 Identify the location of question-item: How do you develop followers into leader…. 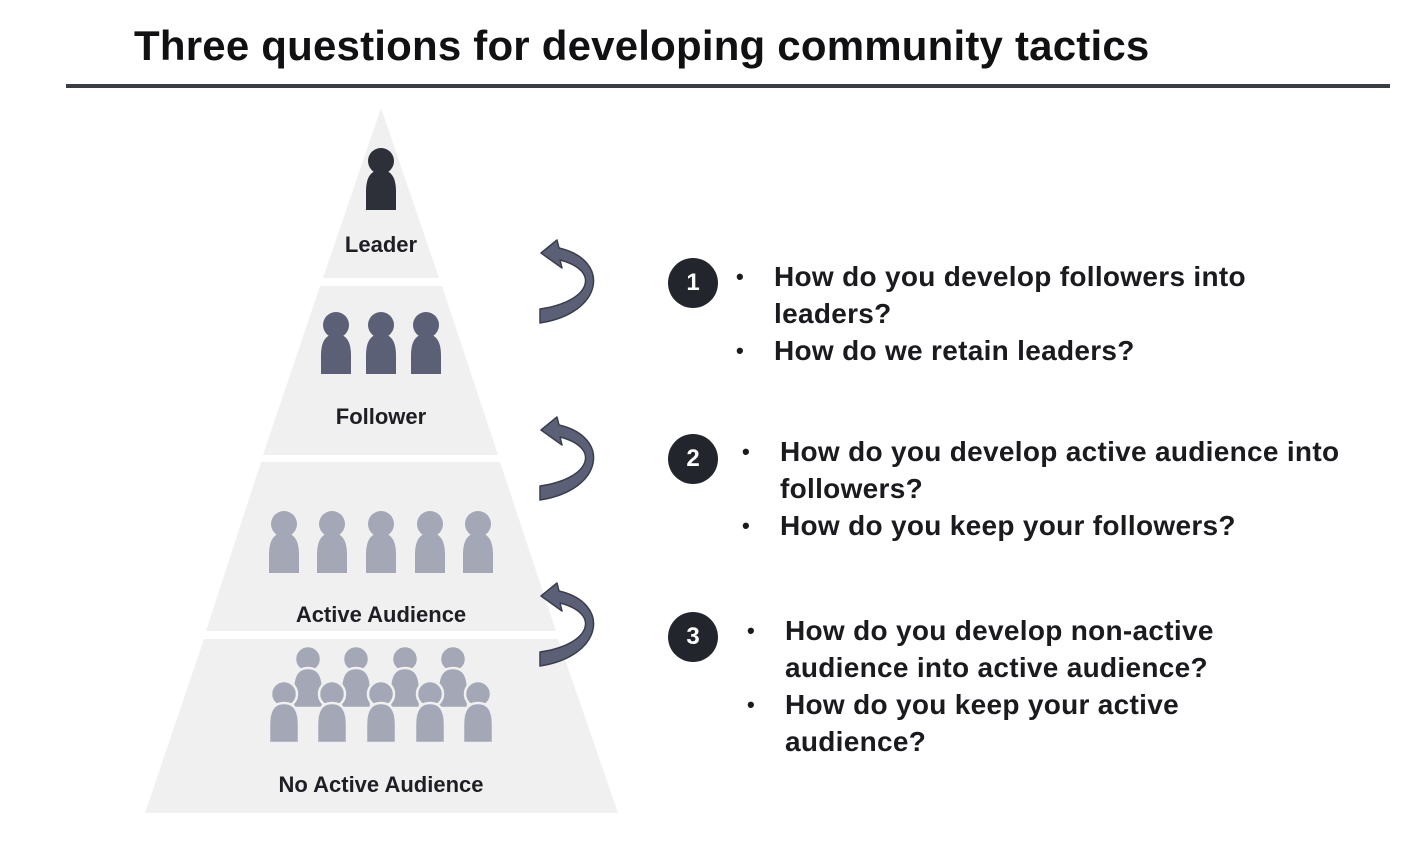
(1016, 295).